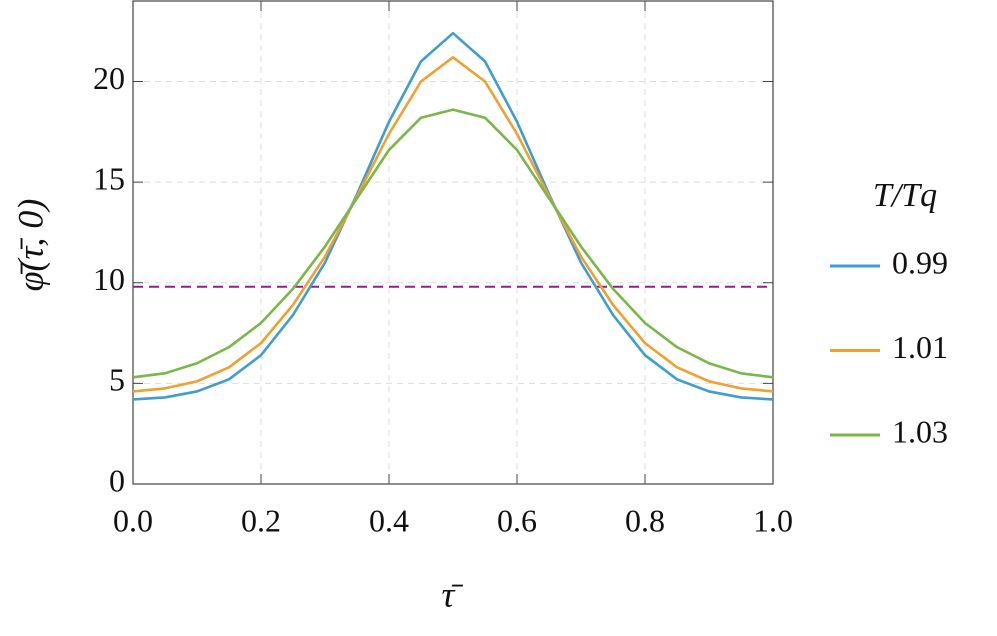 The height and width of the screenshot is (636, 997). What do you see at coordinates (109, 279) in the screenshot?
I see `y-tick-label: 10` at bounding box center [109, 279].